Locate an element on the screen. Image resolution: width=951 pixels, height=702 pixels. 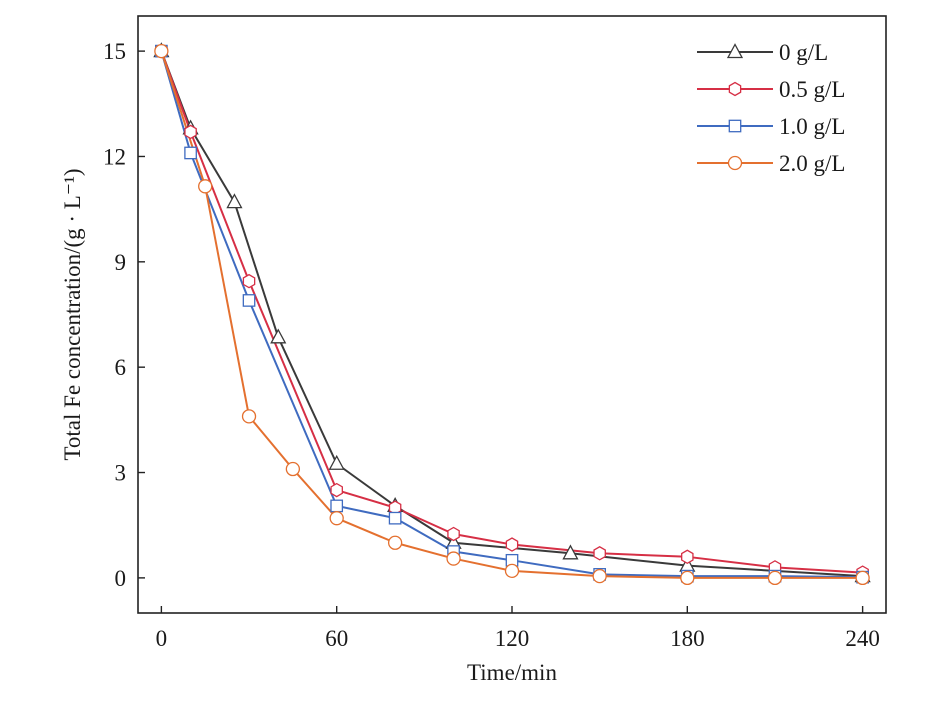
legend-label: 1.0 g/L is located at coordinates (812, 126).